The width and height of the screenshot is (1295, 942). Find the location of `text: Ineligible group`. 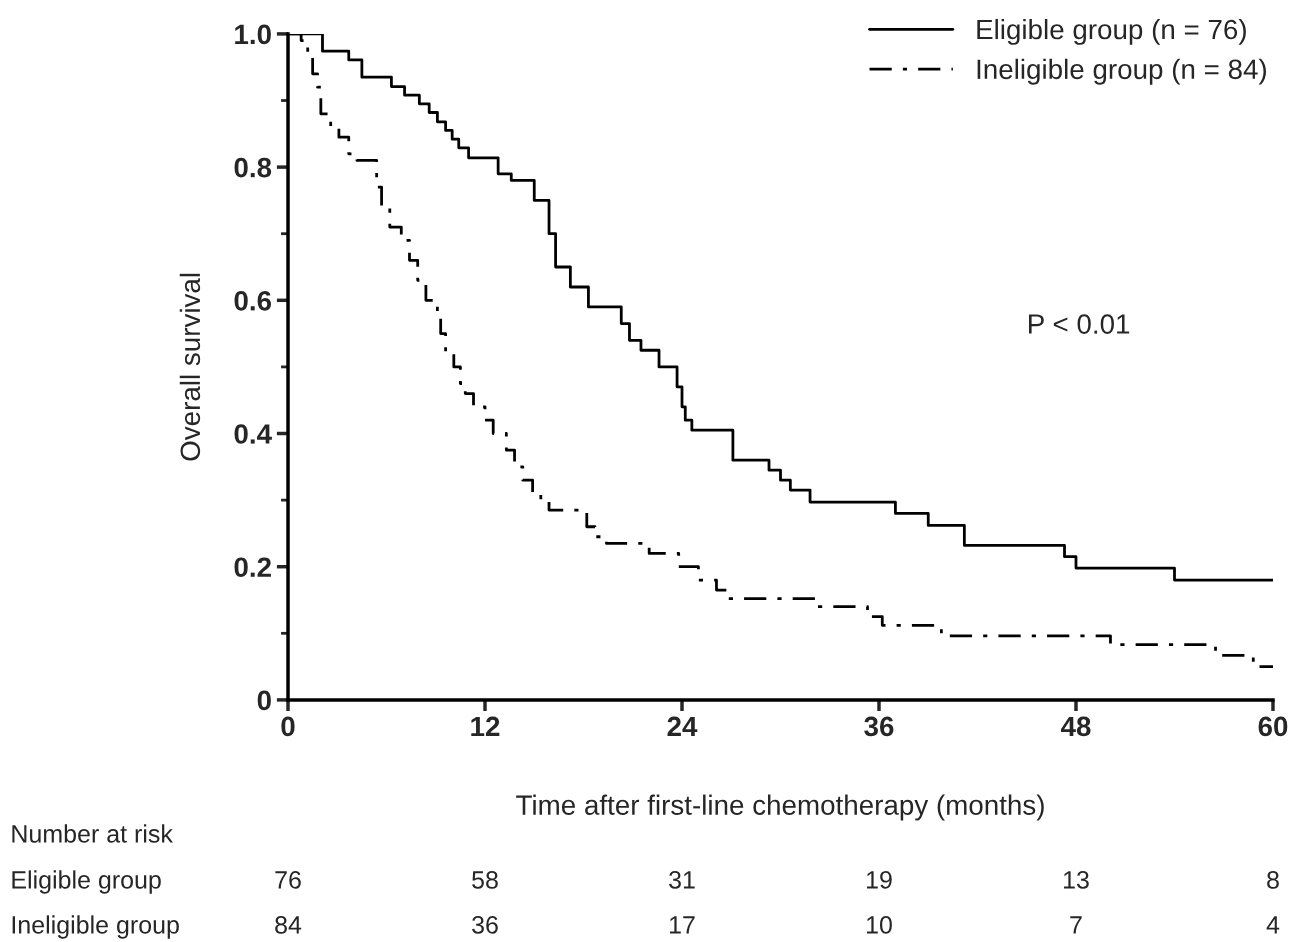

text: Ineligible group is located at coordinates (95, 927).